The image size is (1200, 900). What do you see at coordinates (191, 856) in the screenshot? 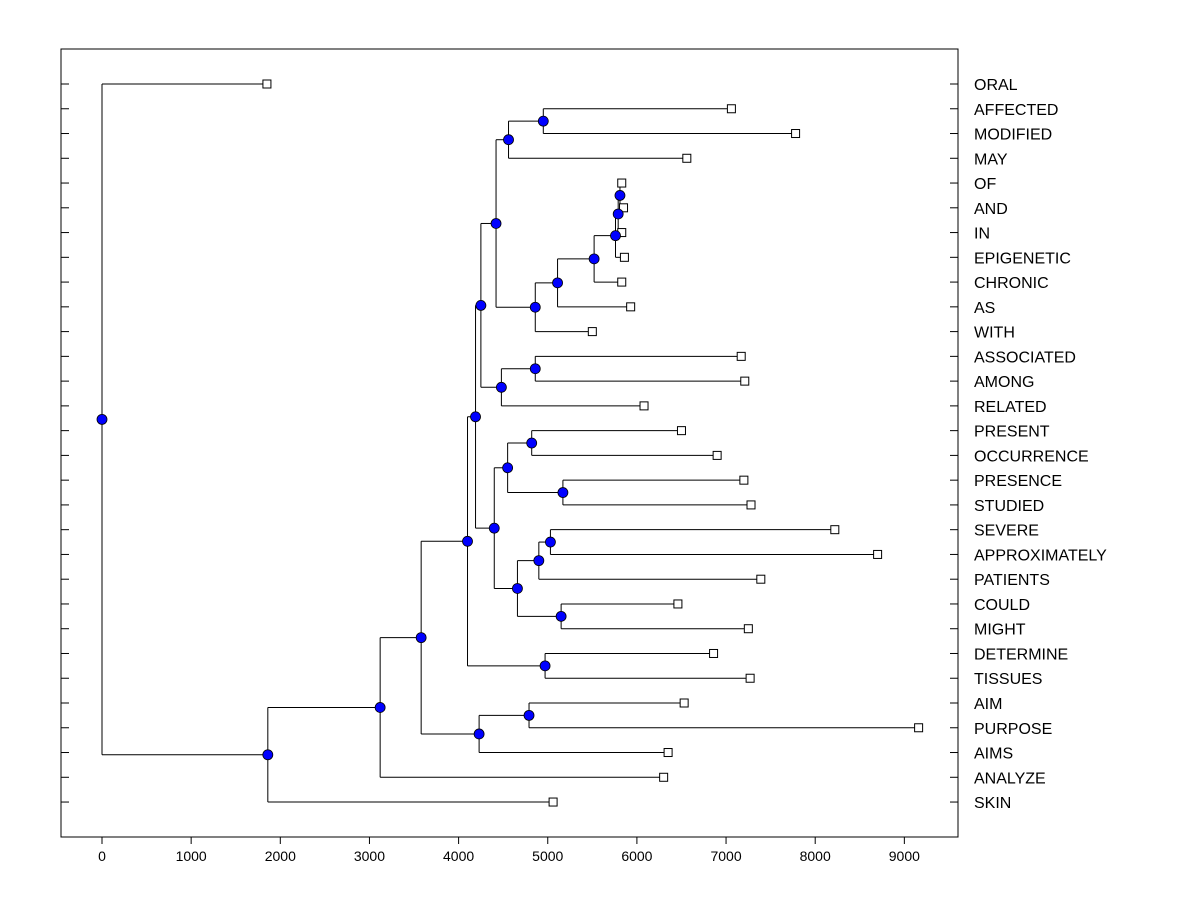
I see `x-tick-label: 1000` at bounding box center [191, 856].